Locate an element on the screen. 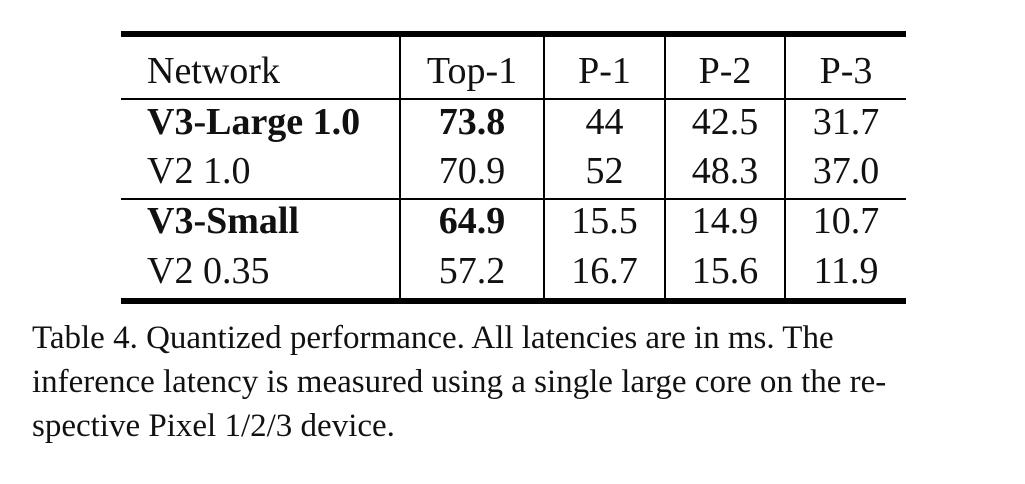 The image size is (1025, 484). header-top1: Top-1 is located at coordinates (472, 71).